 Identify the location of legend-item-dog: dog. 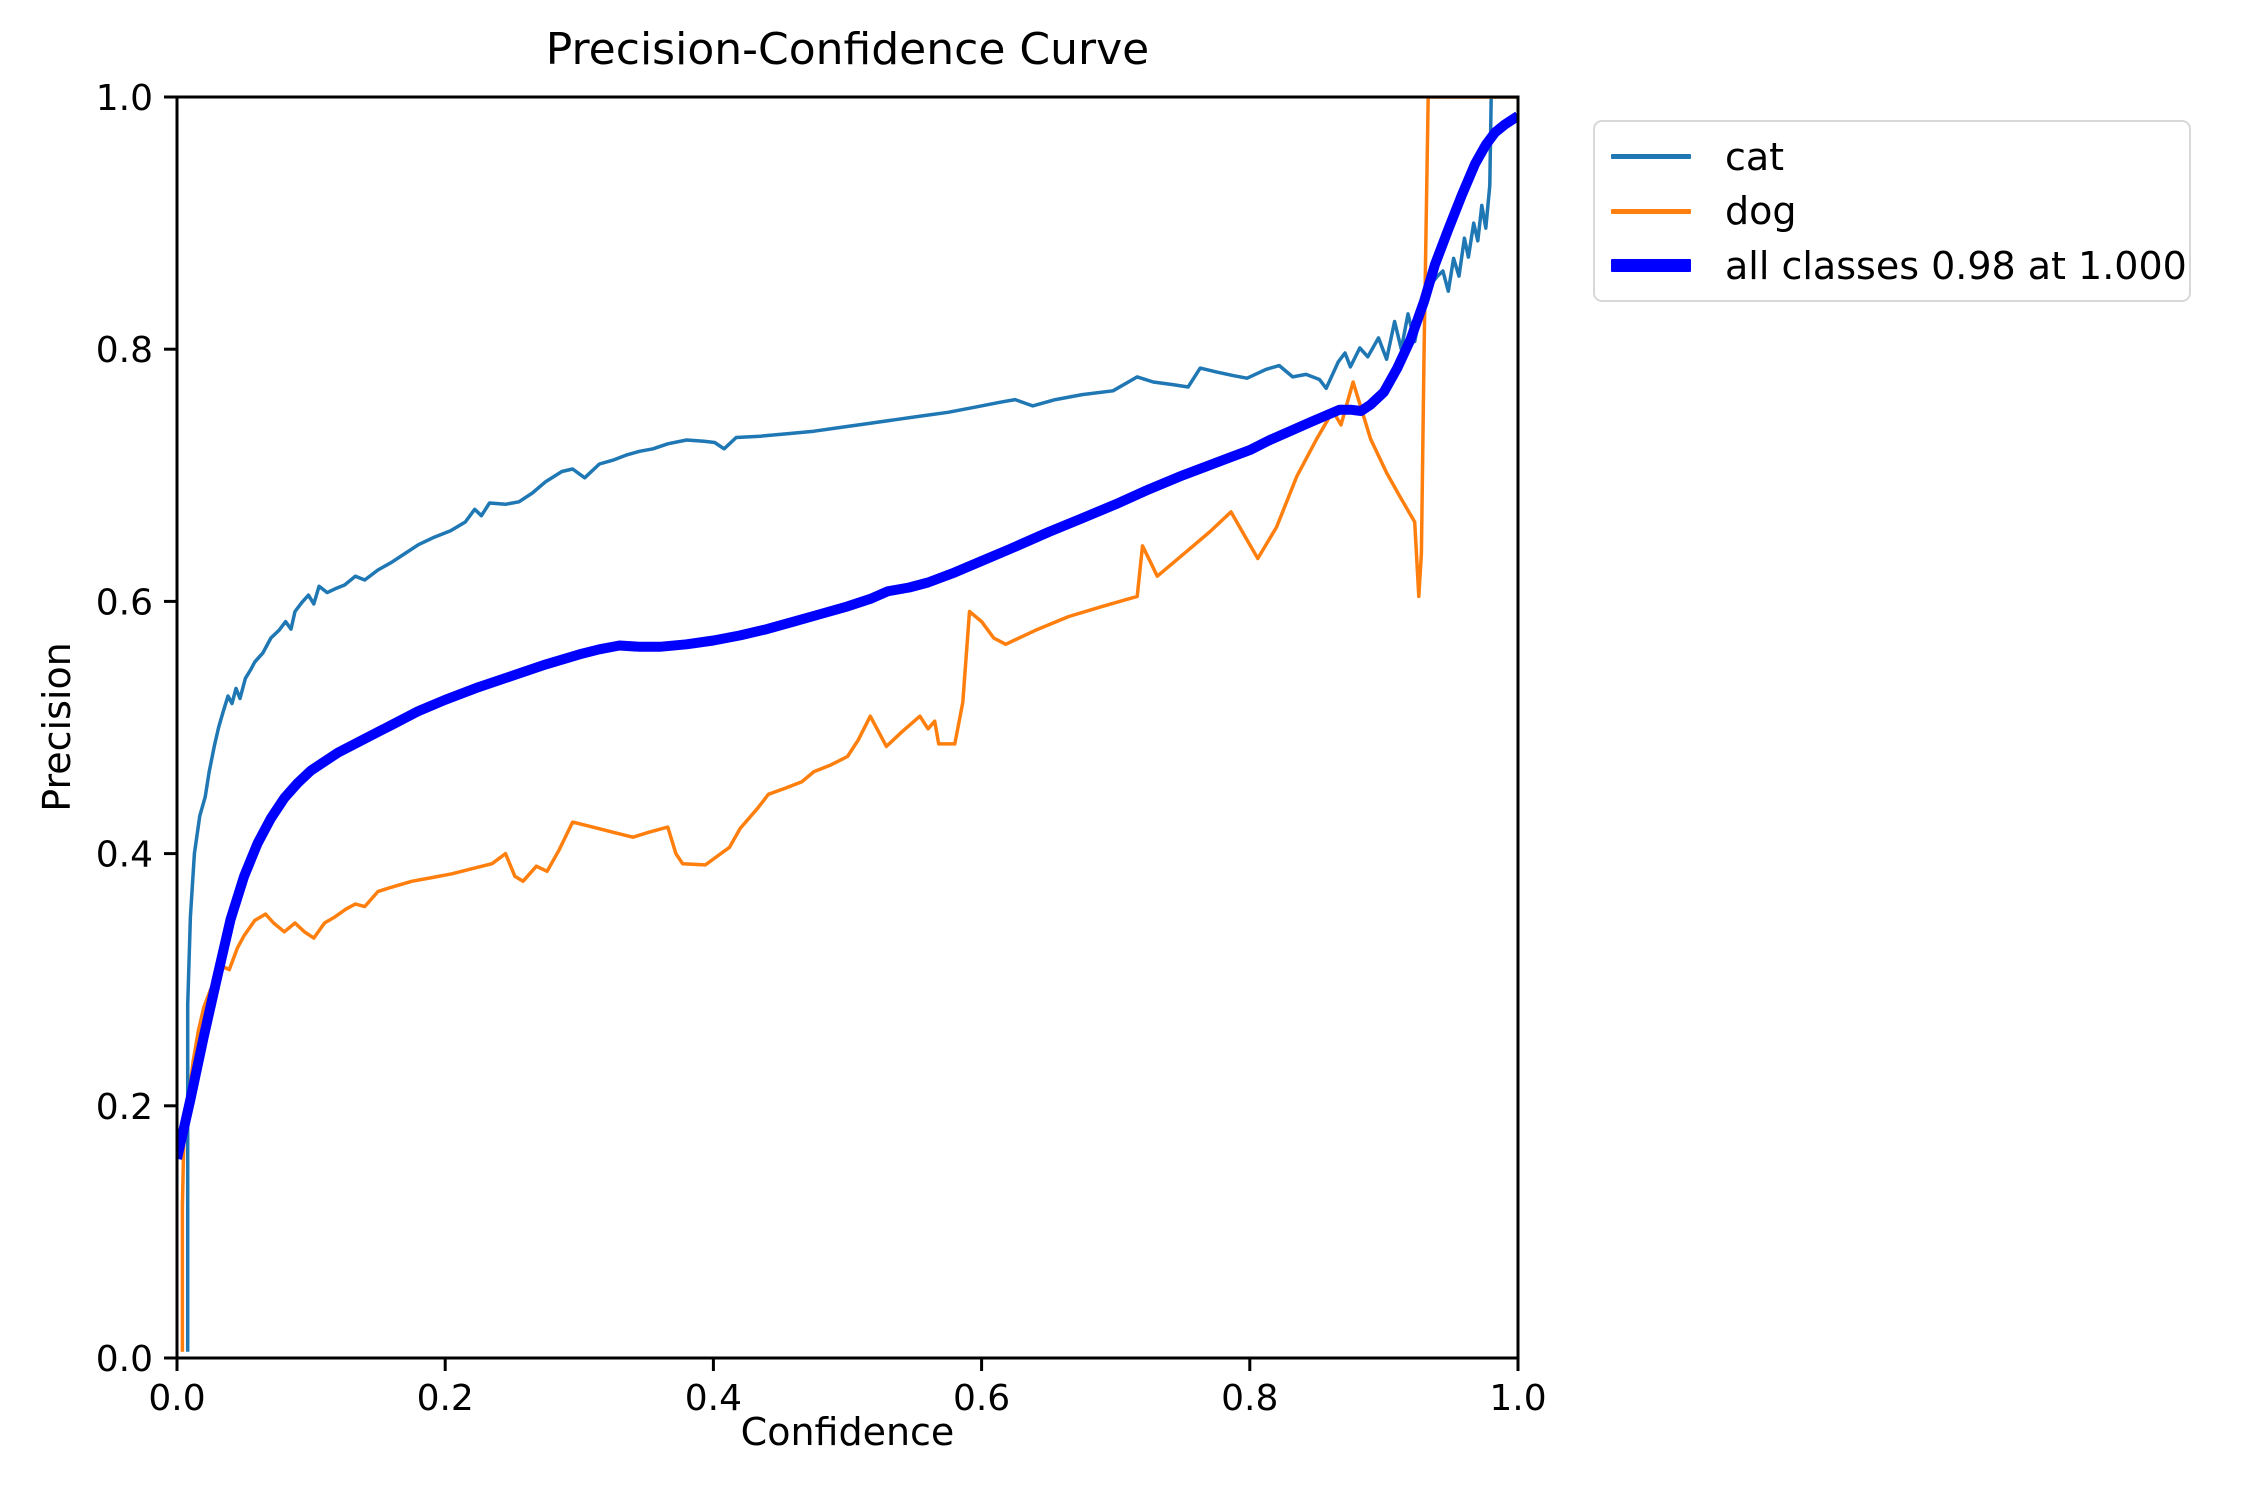
(1892, 211).